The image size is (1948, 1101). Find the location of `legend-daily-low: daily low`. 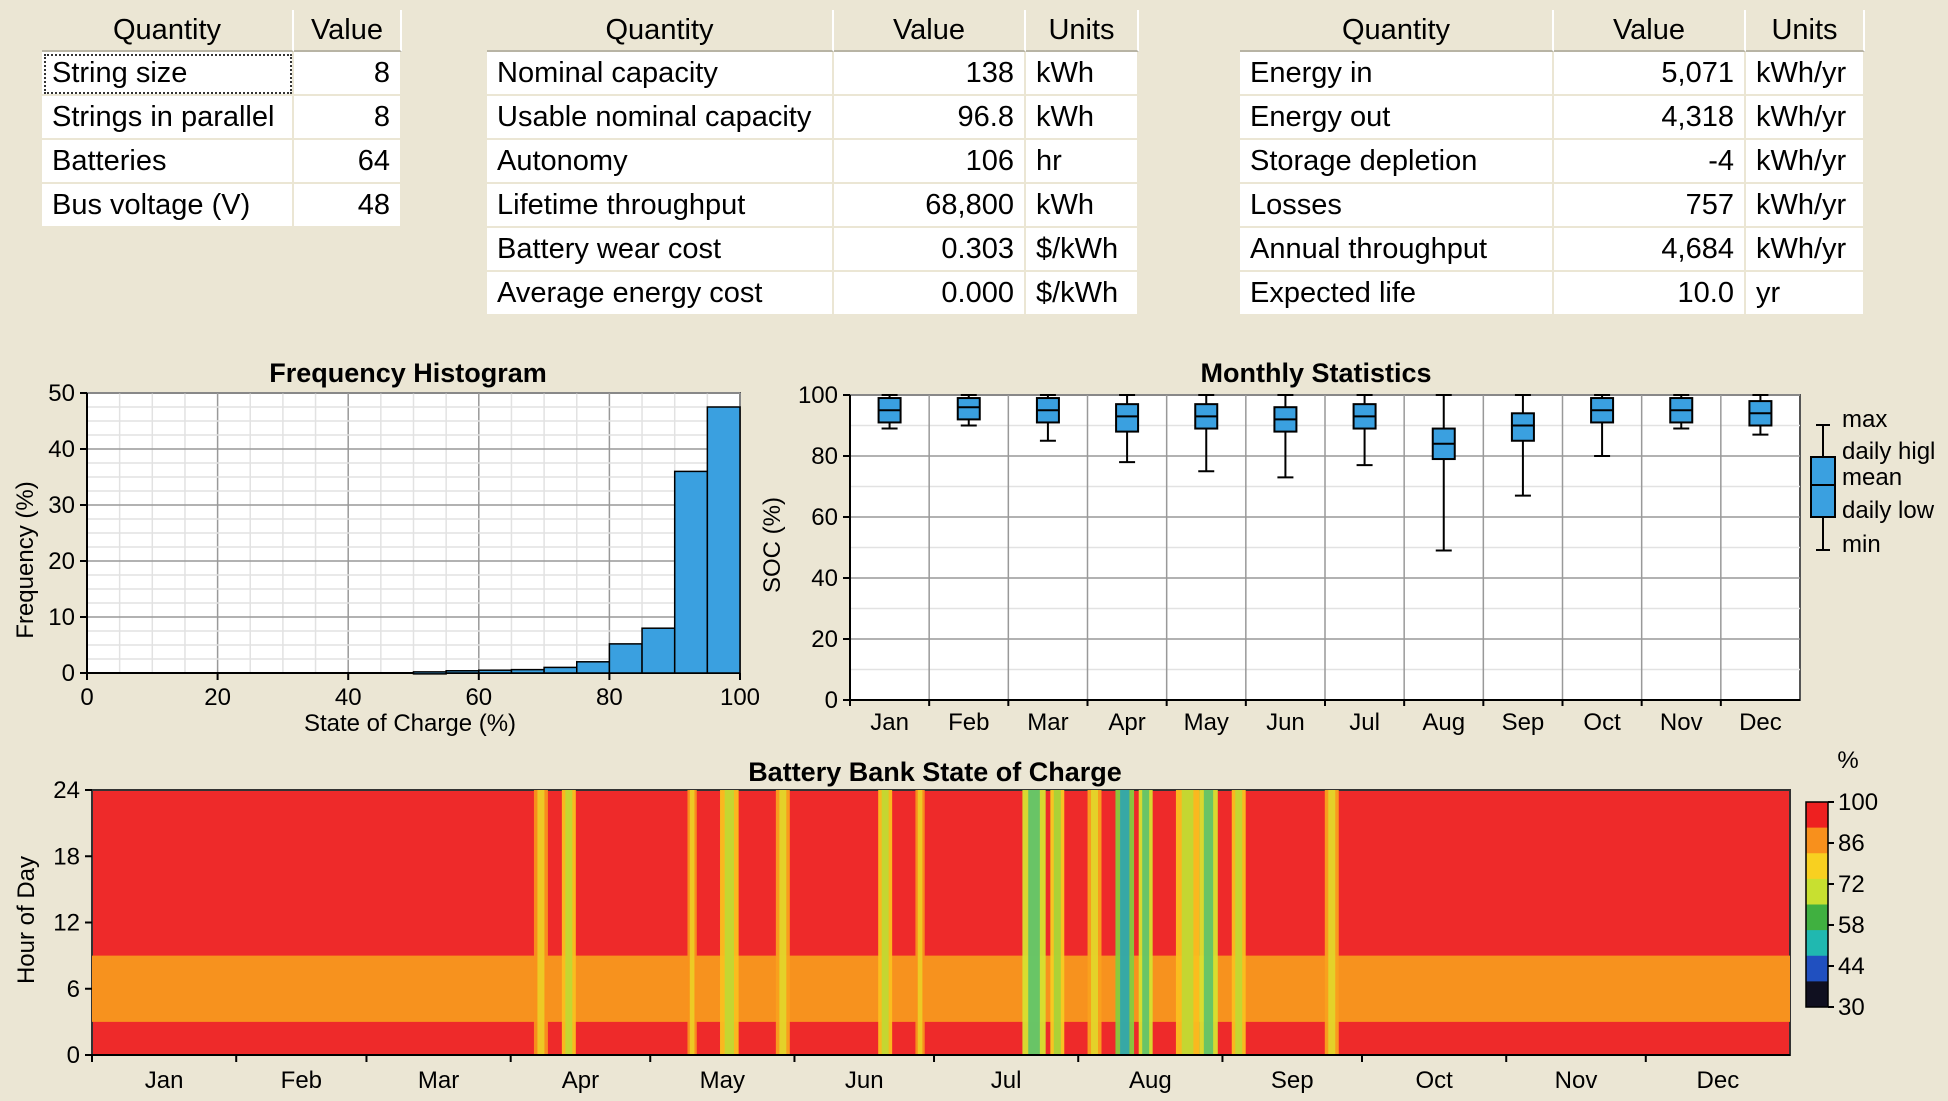

legend-daily-low: daily low is located at coordinates (1888, 510).